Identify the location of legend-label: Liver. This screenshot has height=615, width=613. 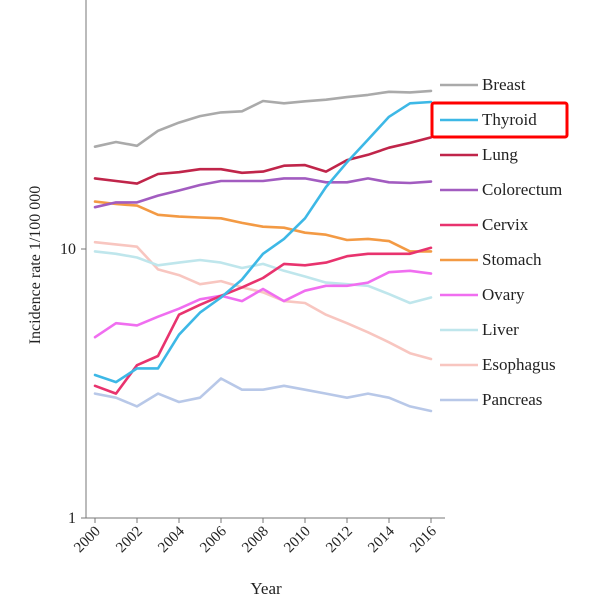
(500, 329).